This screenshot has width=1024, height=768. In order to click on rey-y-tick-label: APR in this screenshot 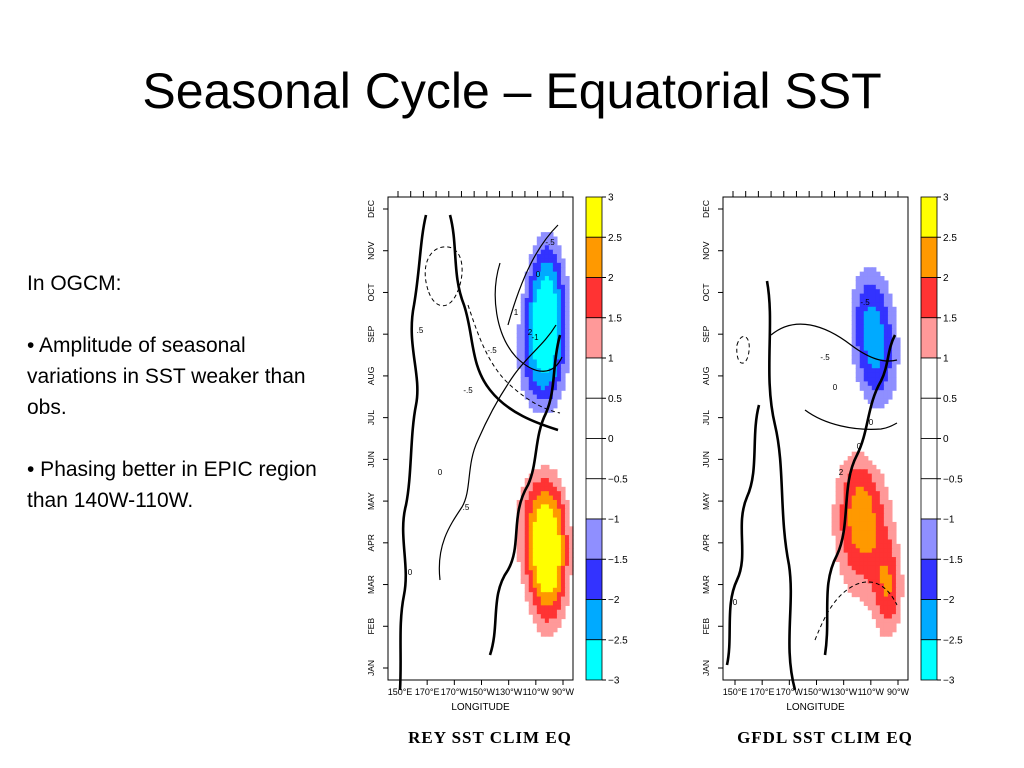, I will do `click(371, 542)`.